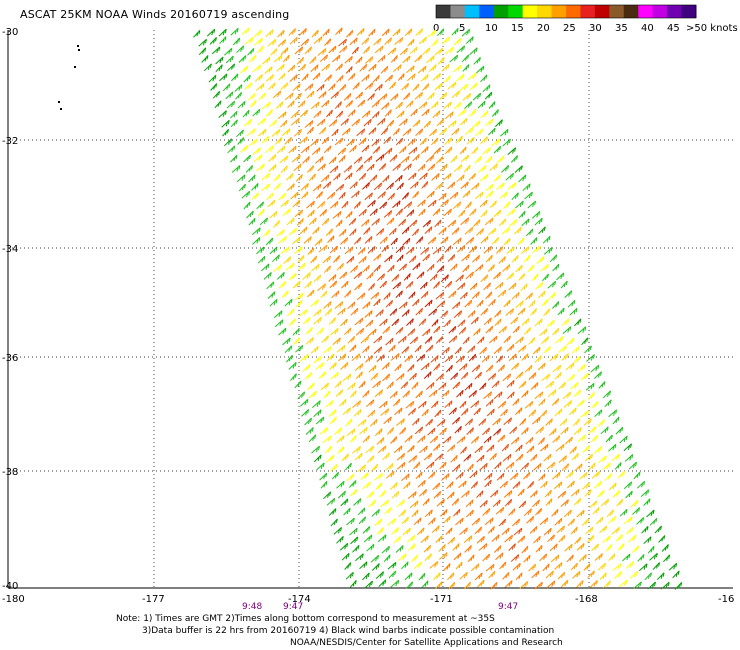  What do you see at coordinates (10, 586) in the screenshot?
I see `lat-label: -40` at bounding box center [10, 586].